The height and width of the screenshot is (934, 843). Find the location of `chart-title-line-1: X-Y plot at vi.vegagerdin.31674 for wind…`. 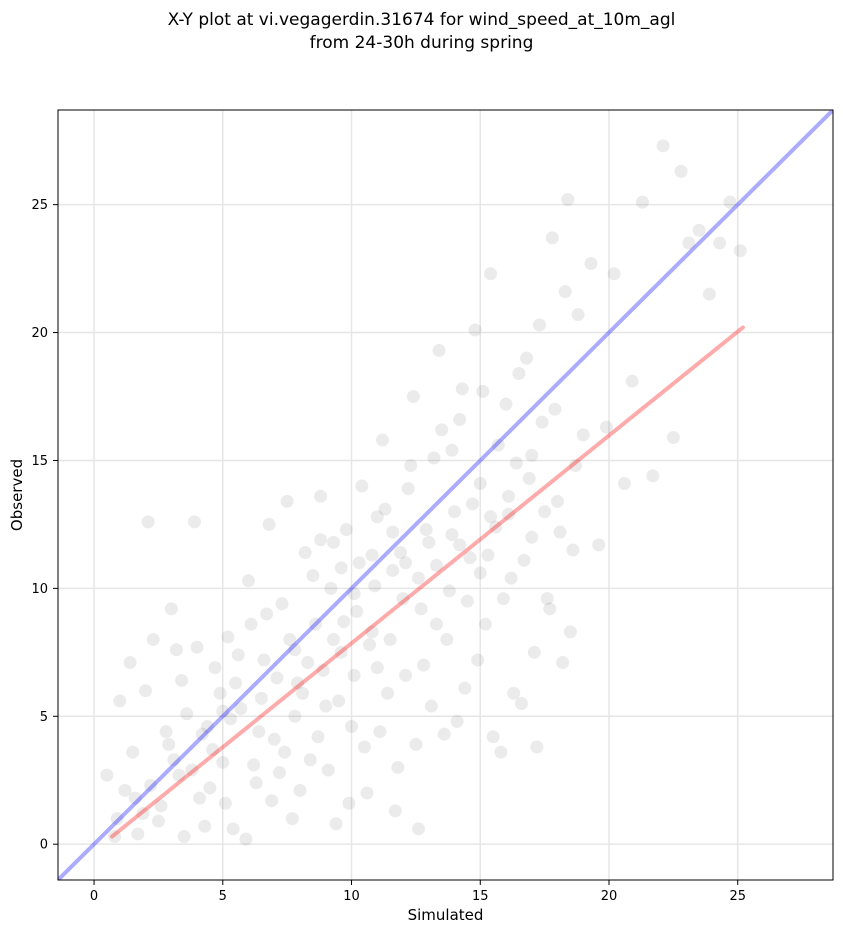

chart-title-line-1: X-Y plot at vi.vegagerdin.31674 for wind… is located at coordinates (421, 20).